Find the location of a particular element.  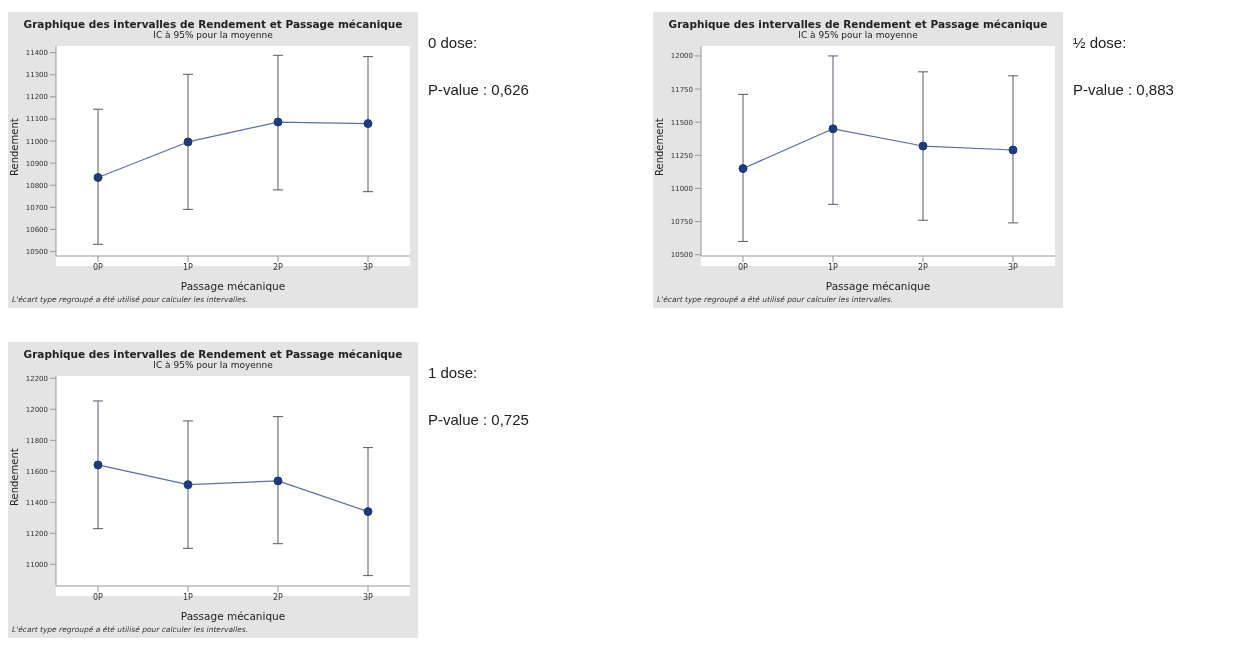

text: P-value : 0,626 is located at coordinates (478, 89).